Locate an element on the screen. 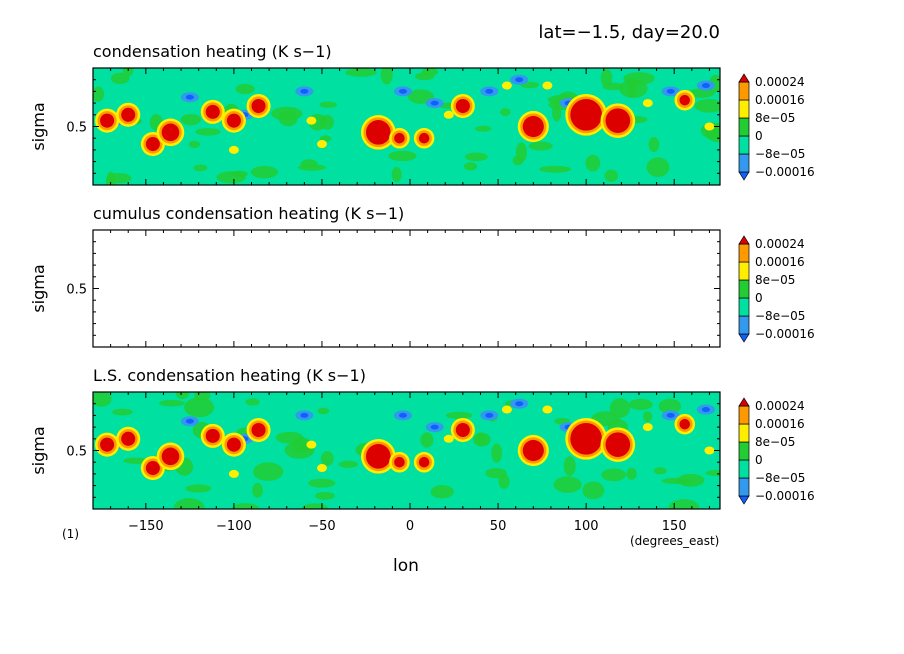 The image size is (904, 654). x-tick-label: −50 is located at coordinates (321, 526).